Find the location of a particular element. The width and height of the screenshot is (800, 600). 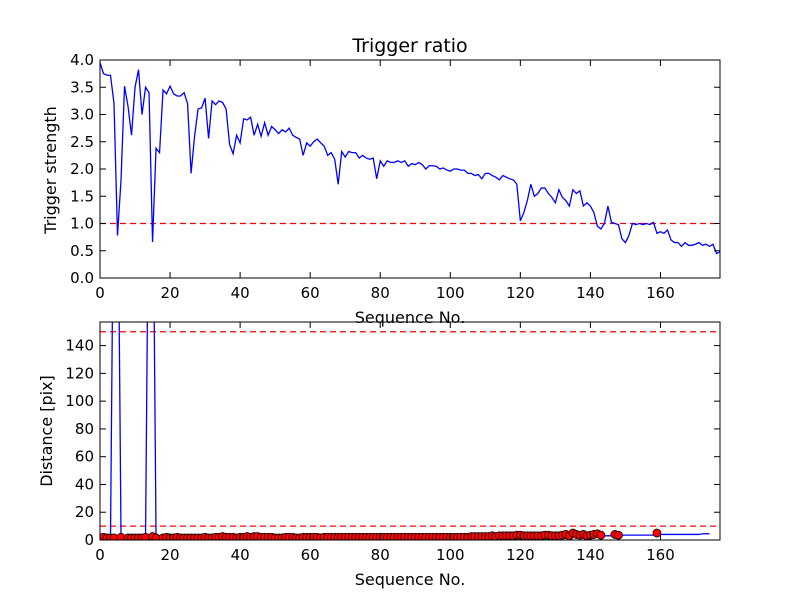

y-tick-label: 2.5 is located at coordinates (82, 142).